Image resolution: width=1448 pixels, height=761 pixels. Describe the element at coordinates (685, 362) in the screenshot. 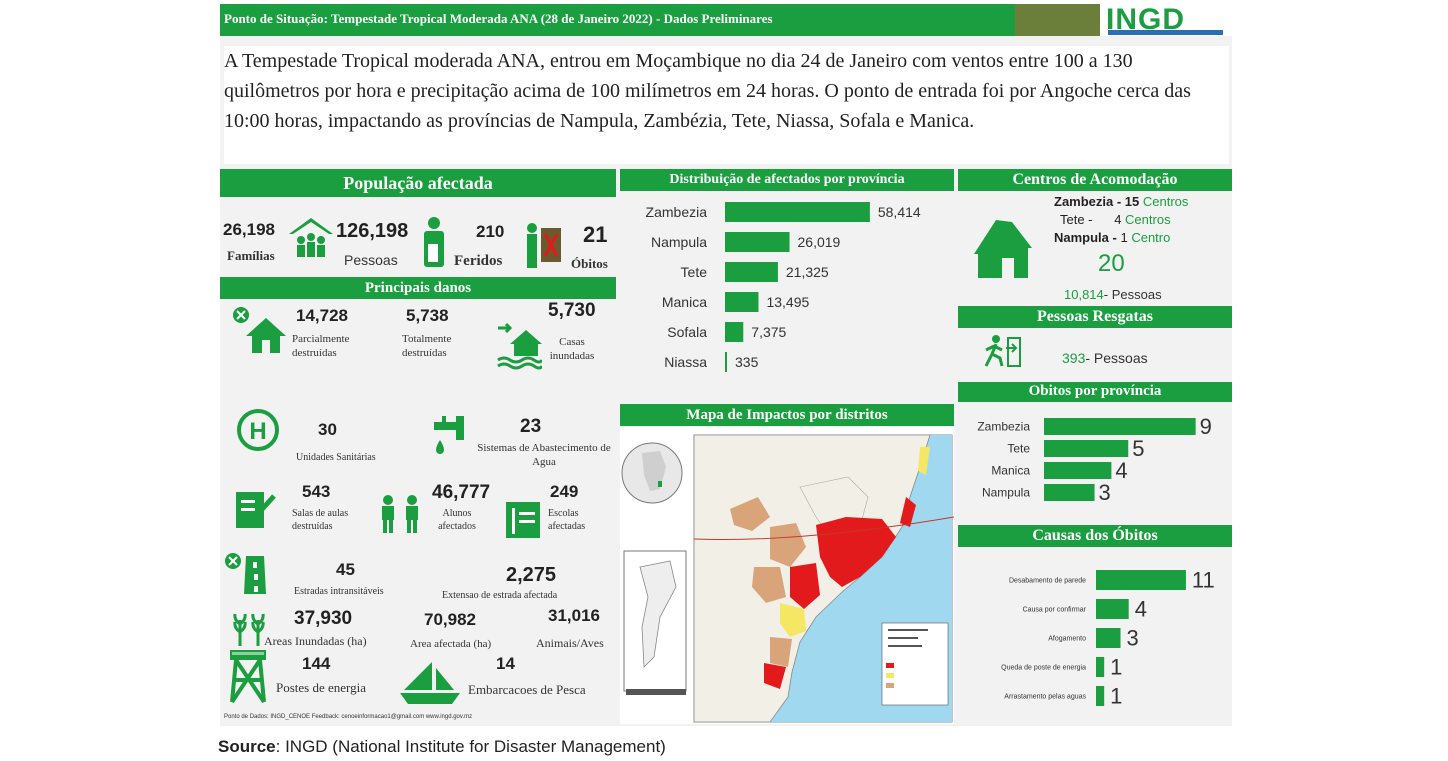

I see `bar-category-label: Niassa` at that location.